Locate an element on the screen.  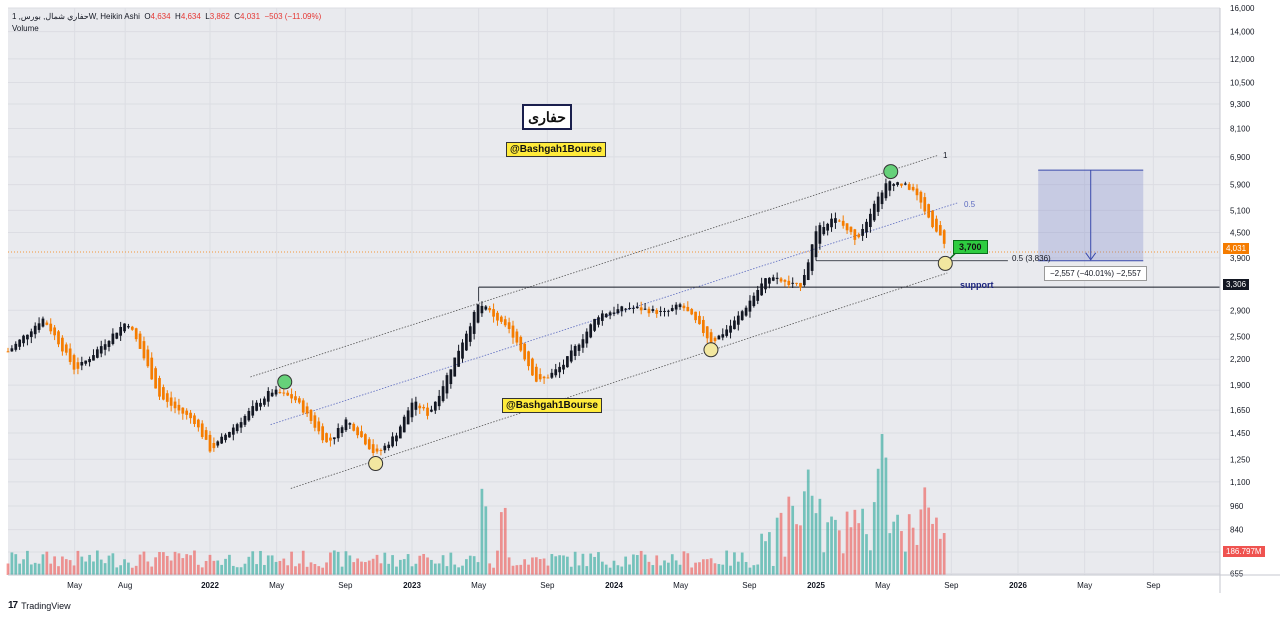
y-tick-label: 960 is located at coordinates (1237, 506).